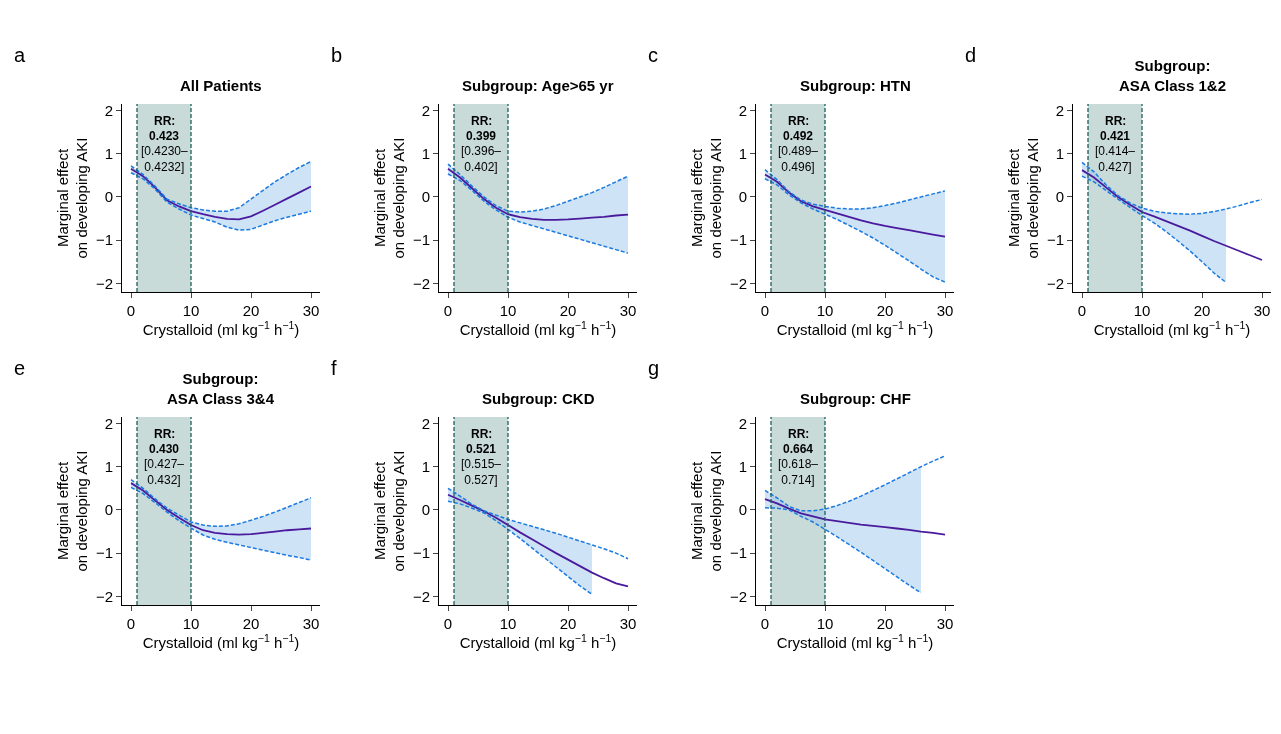 The width and height of the screenshot is (1281, 734). What do you see at coordinates (855, 85) in the screenshot?
I see `chart-title: Subgroup: HTN` at bounding box center [855, 85].